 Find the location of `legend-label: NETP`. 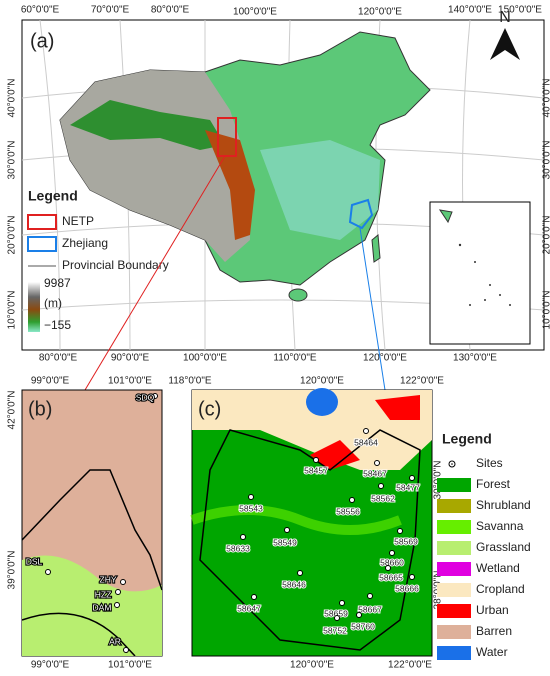

legend-label: NETP is located at coordinates (78, 221).